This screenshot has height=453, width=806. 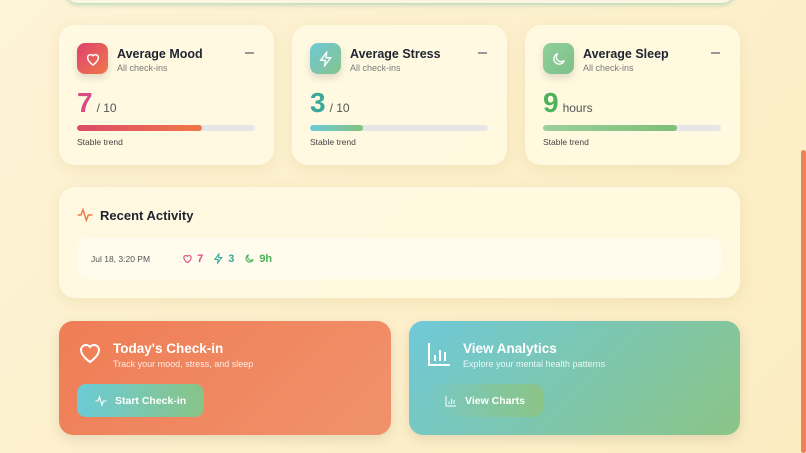 I want to click on entry-sleep: 9h, so click(x=266, y=258).